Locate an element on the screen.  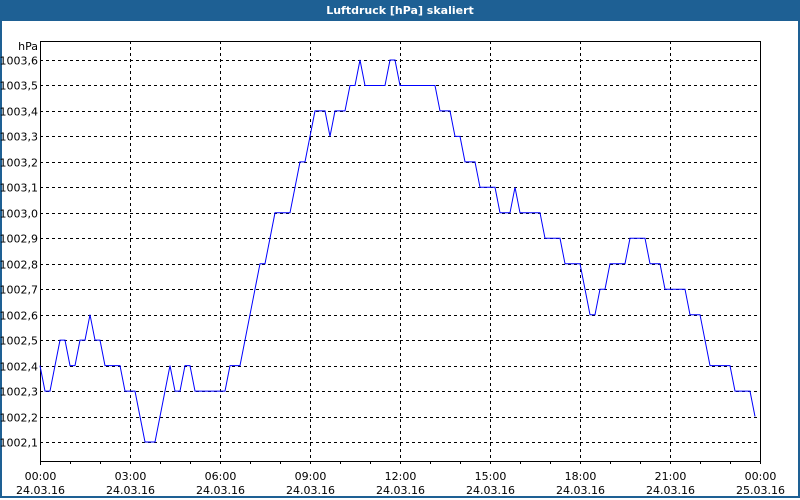
y-tick-label: 1003,5 is located at coordinates (19, 86).